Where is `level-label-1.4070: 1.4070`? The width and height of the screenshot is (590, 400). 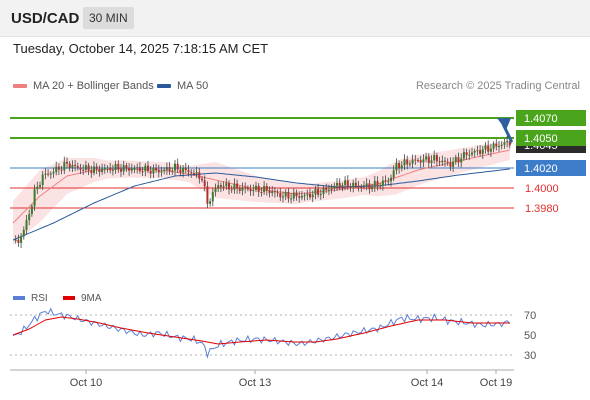
level-label-1.4070: 1.4070 is located at coordinates (541, 119).